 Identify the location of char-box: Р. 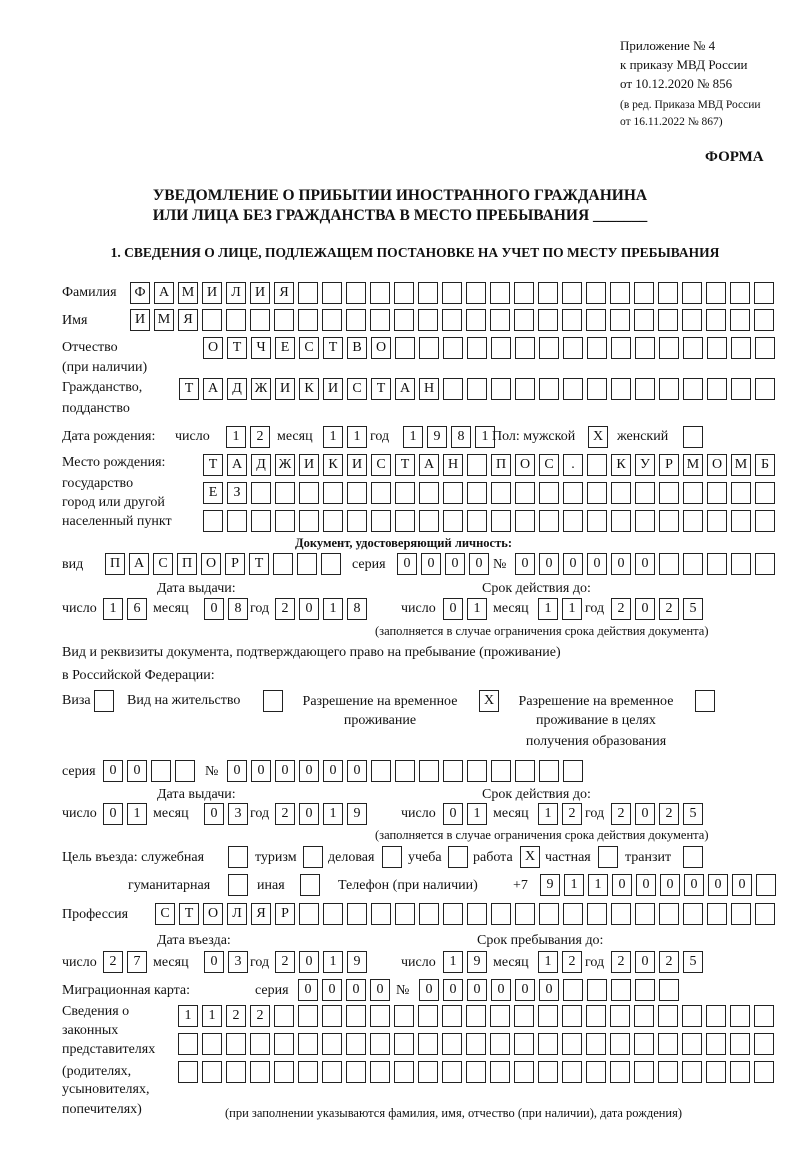
(669, 465).